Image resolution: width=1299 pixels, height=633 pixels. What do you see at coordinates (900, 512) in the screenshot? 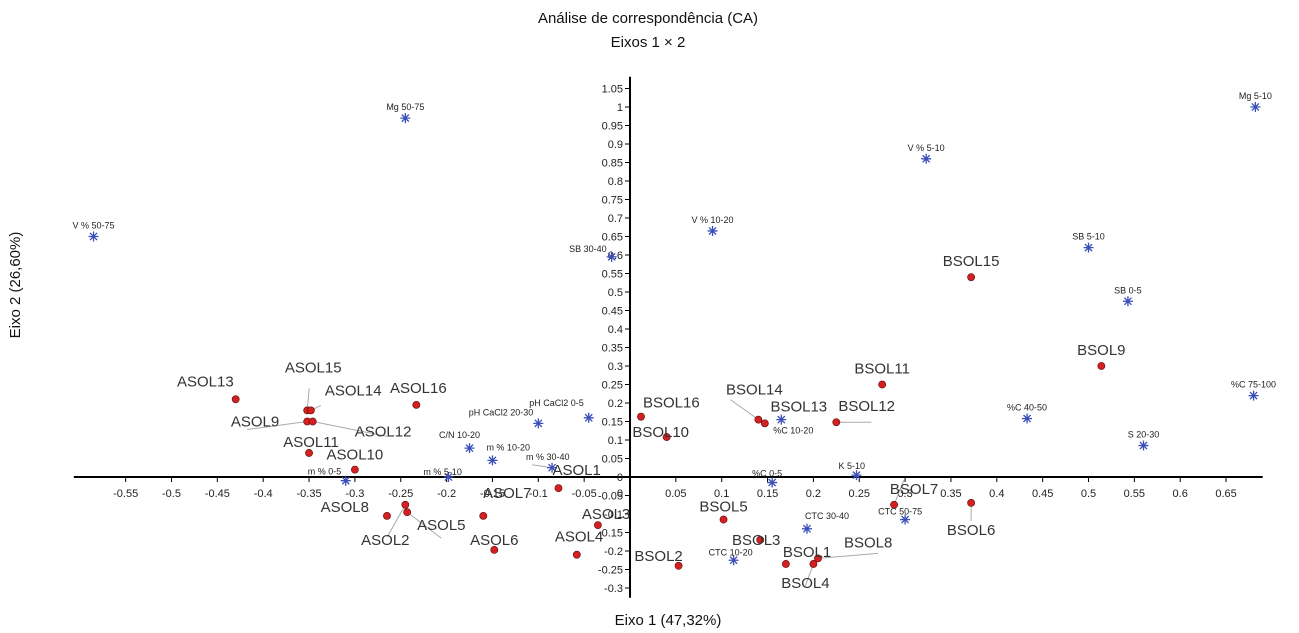
I see `variable-label: CTC 50-75` at bounding box center [900, 512].